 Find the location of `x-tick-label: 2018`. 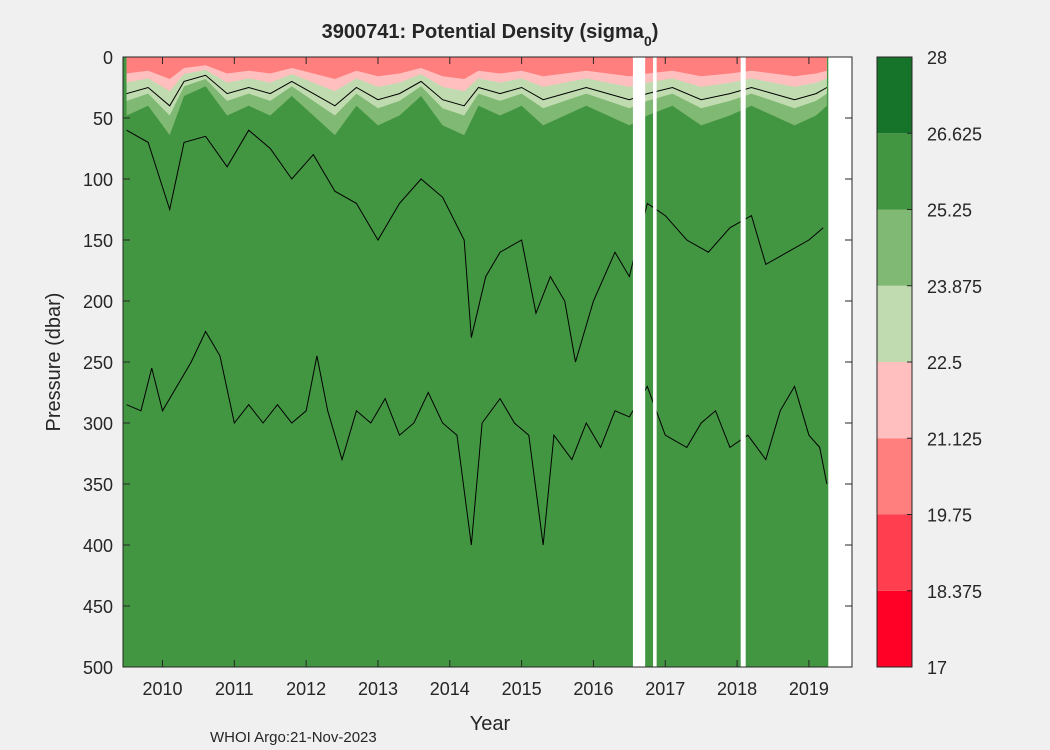

x-tick-label: 2018 is located at coordinates (737, 689).